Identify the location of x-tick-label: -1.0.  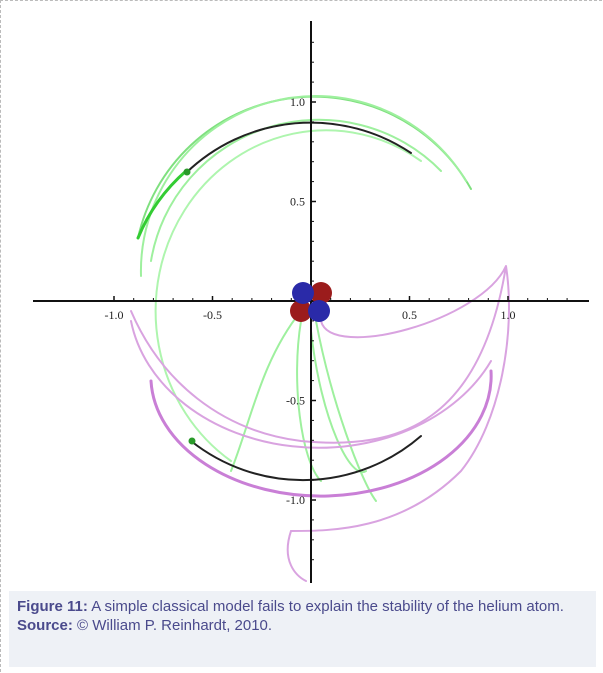
(114, 315).